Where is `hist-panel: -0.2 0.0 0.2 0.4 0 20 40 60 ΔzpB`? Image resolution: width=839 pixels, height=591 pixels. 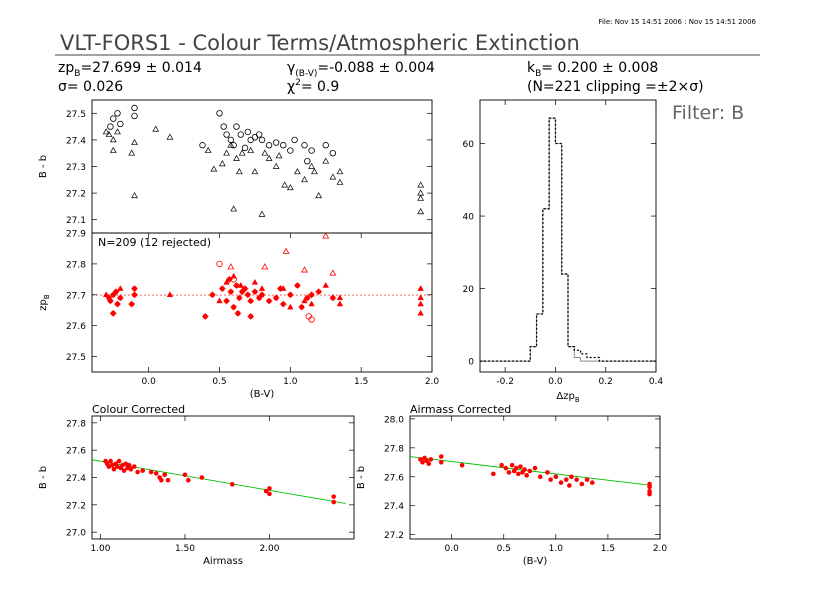
hist-panel: -0.2 0.0 0.2 0.4 0 20 40 60 ΔzpB is located at coordinates (563, 251).